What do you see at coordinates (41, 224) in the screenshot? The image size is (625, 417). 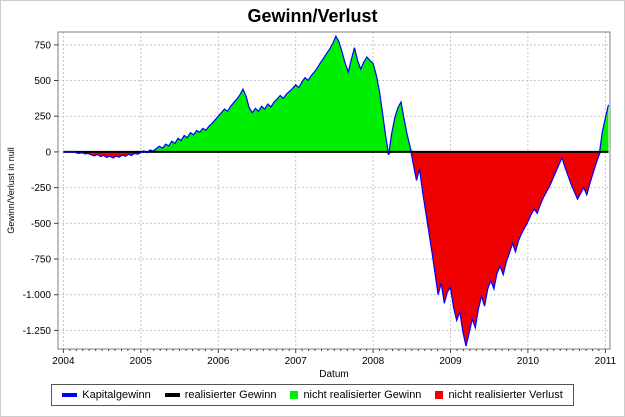 I see `y-tick-label: -500` at bounding box center [41, 224].